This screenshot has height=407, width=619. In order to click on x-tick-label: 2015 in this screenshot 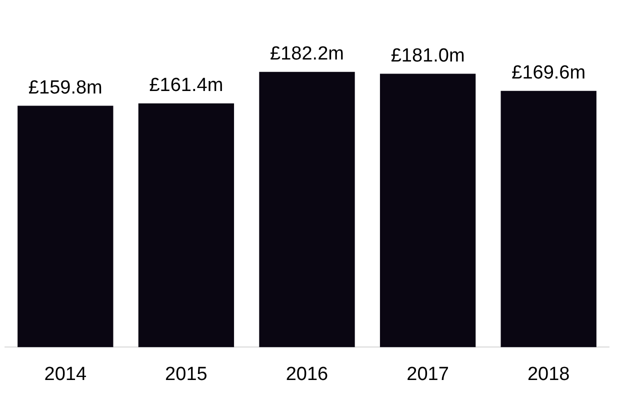, I will do `click(186, 374)`.